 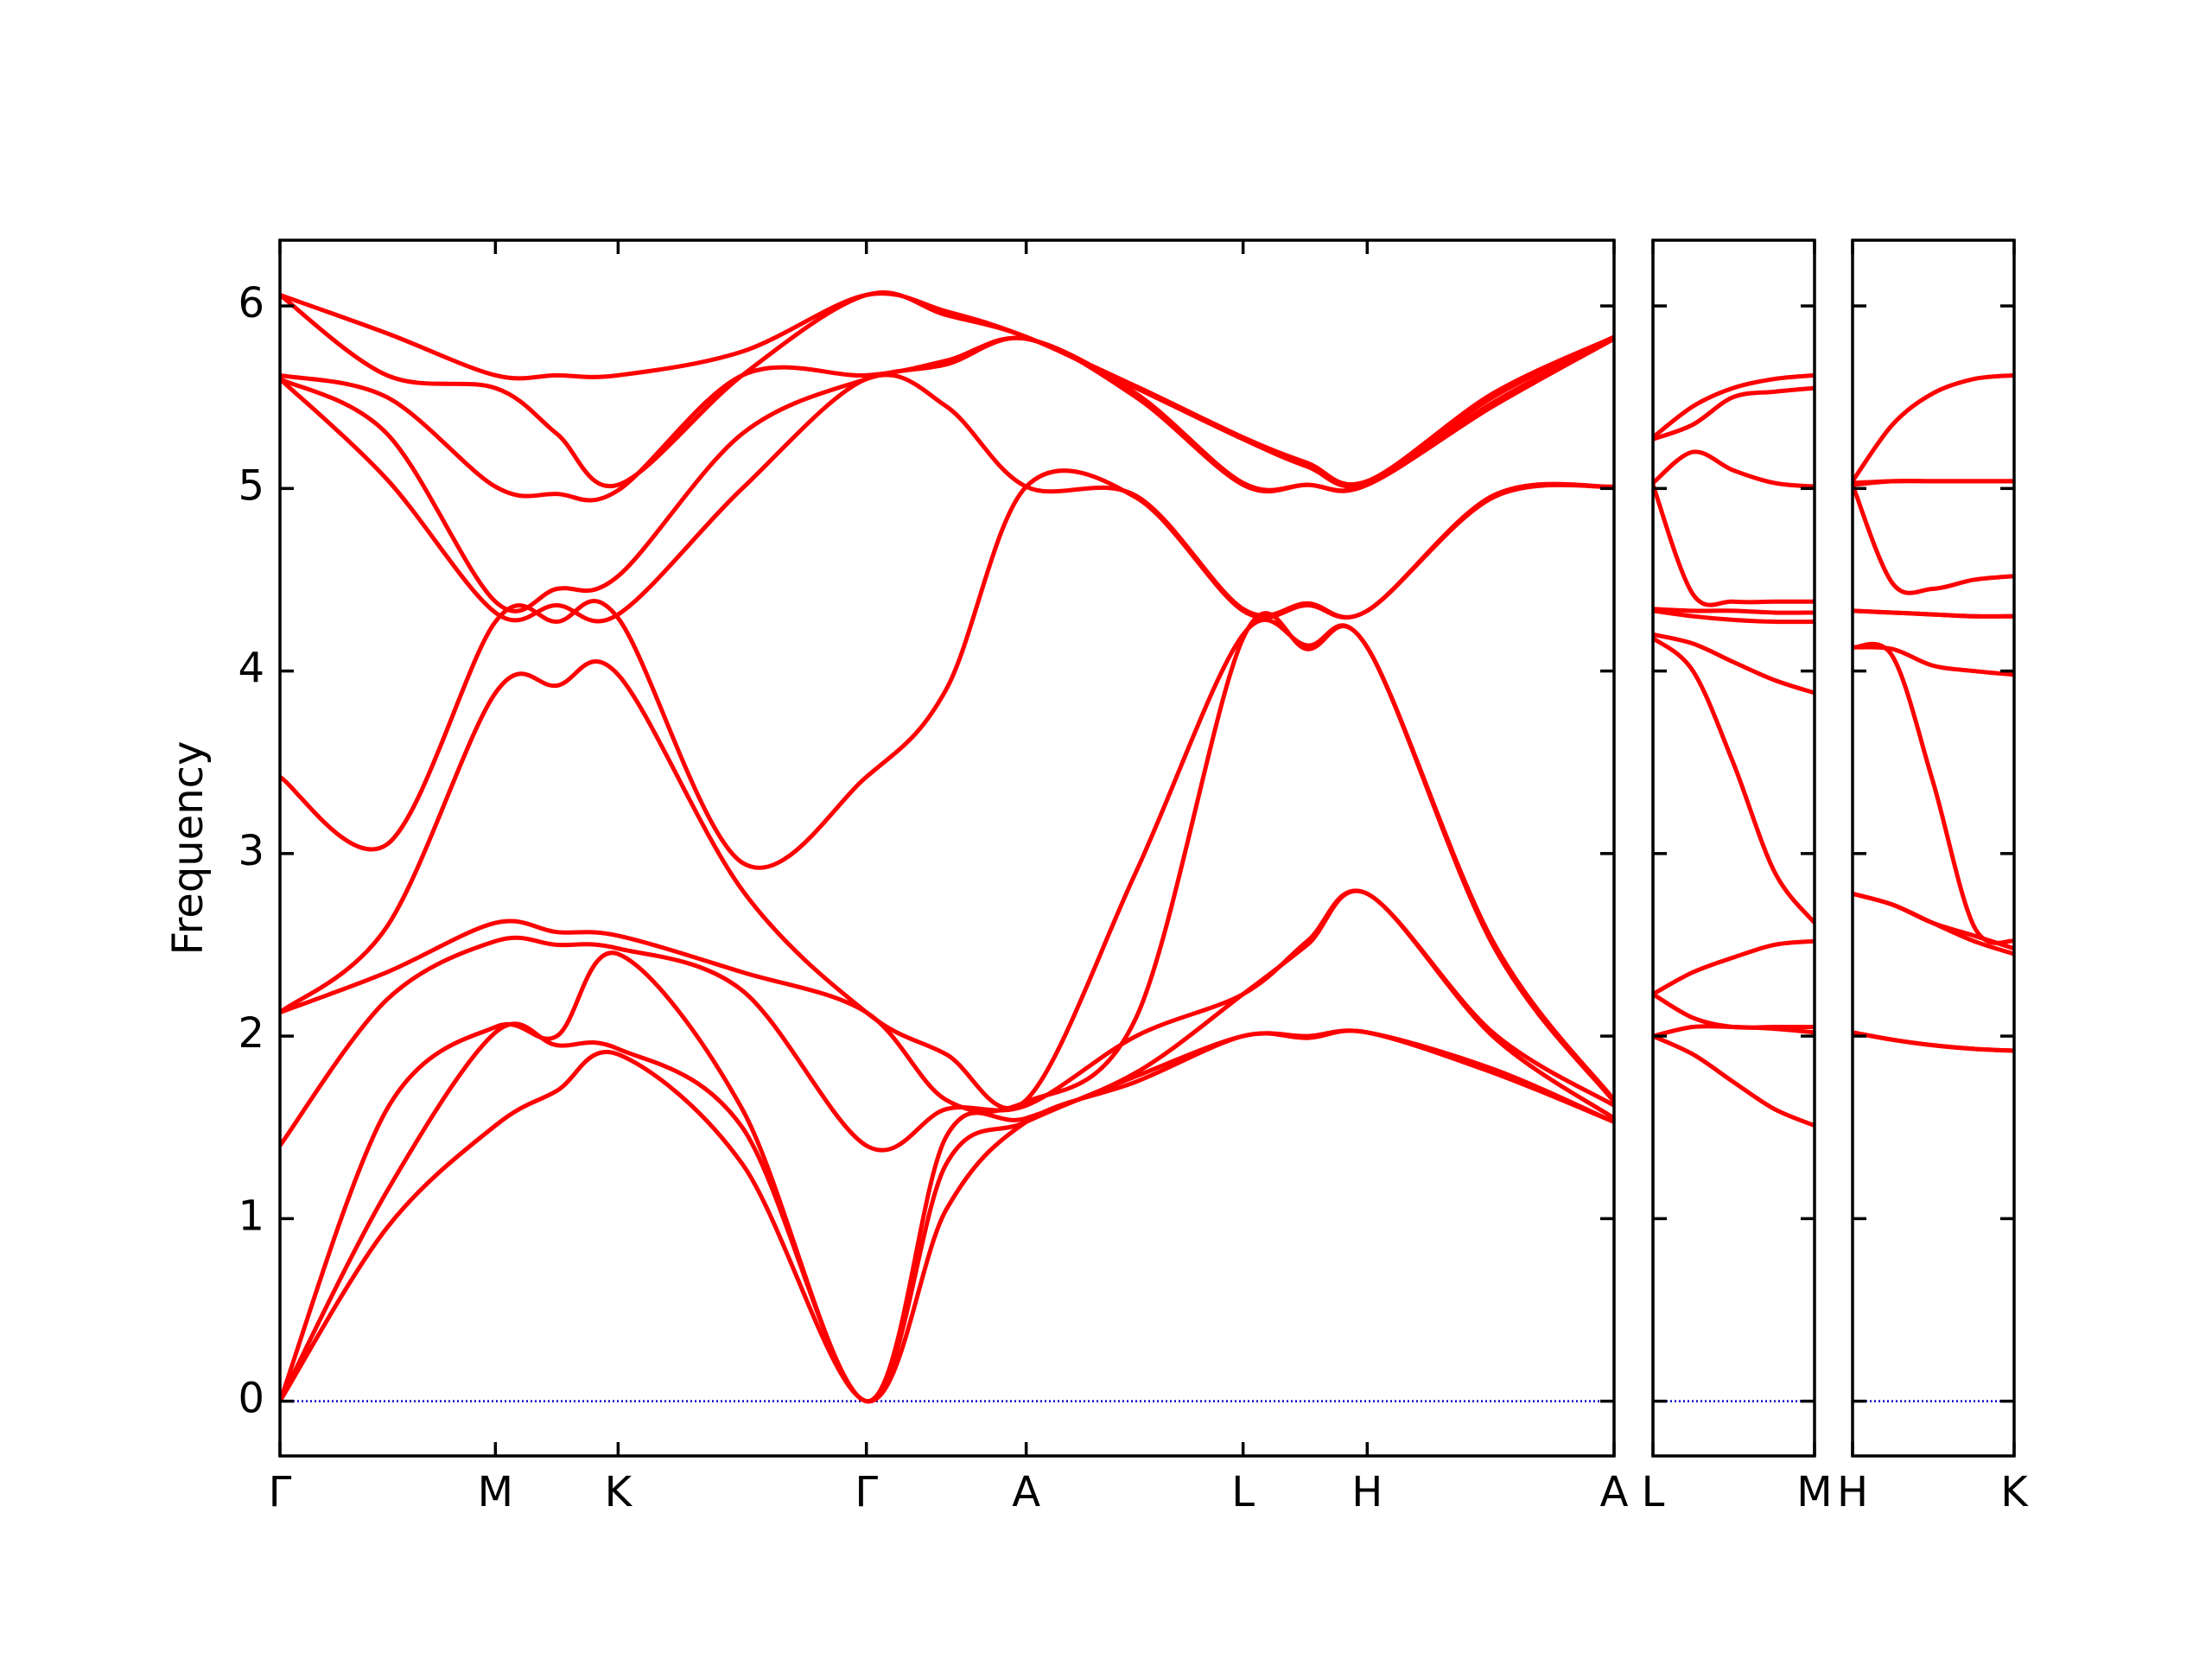 What do you see at coordinates (251, 485) in the screenshot?
I see `y-tick-label: 5` at bounding box center [251, 485].